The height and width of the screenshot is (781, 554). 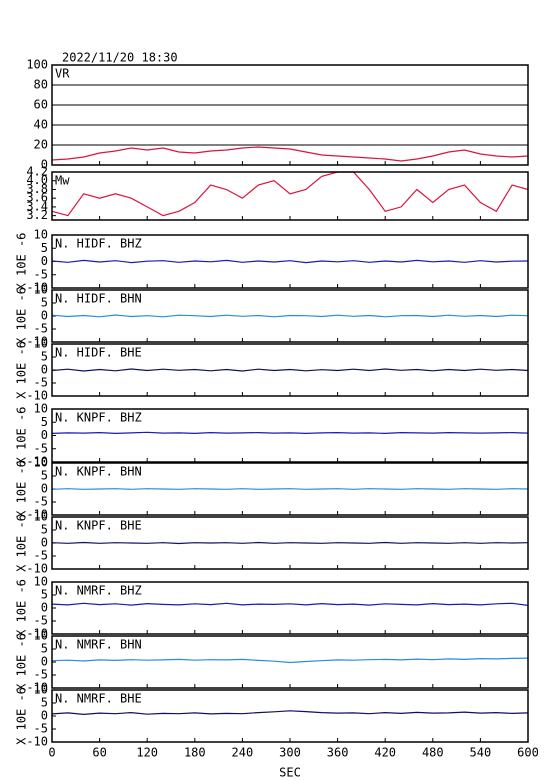 I want to click on y-tick-label: 80, so click(x=41, y=85).